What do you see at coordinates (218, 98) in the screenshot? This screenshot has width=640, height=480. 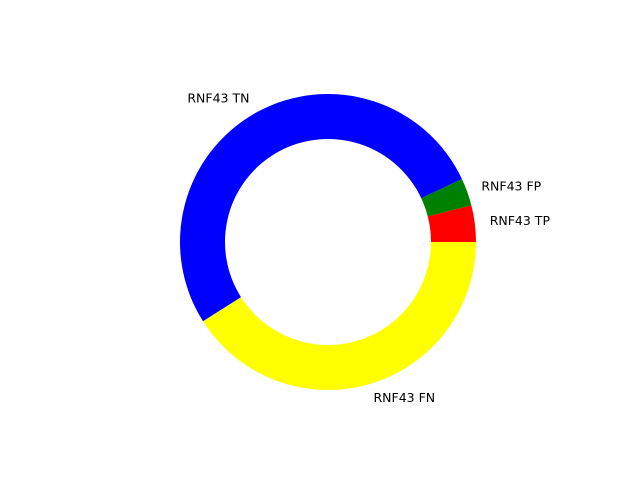 I see `label-rnf43-tn: RNF43 TN` at bounding box center [218, 98].